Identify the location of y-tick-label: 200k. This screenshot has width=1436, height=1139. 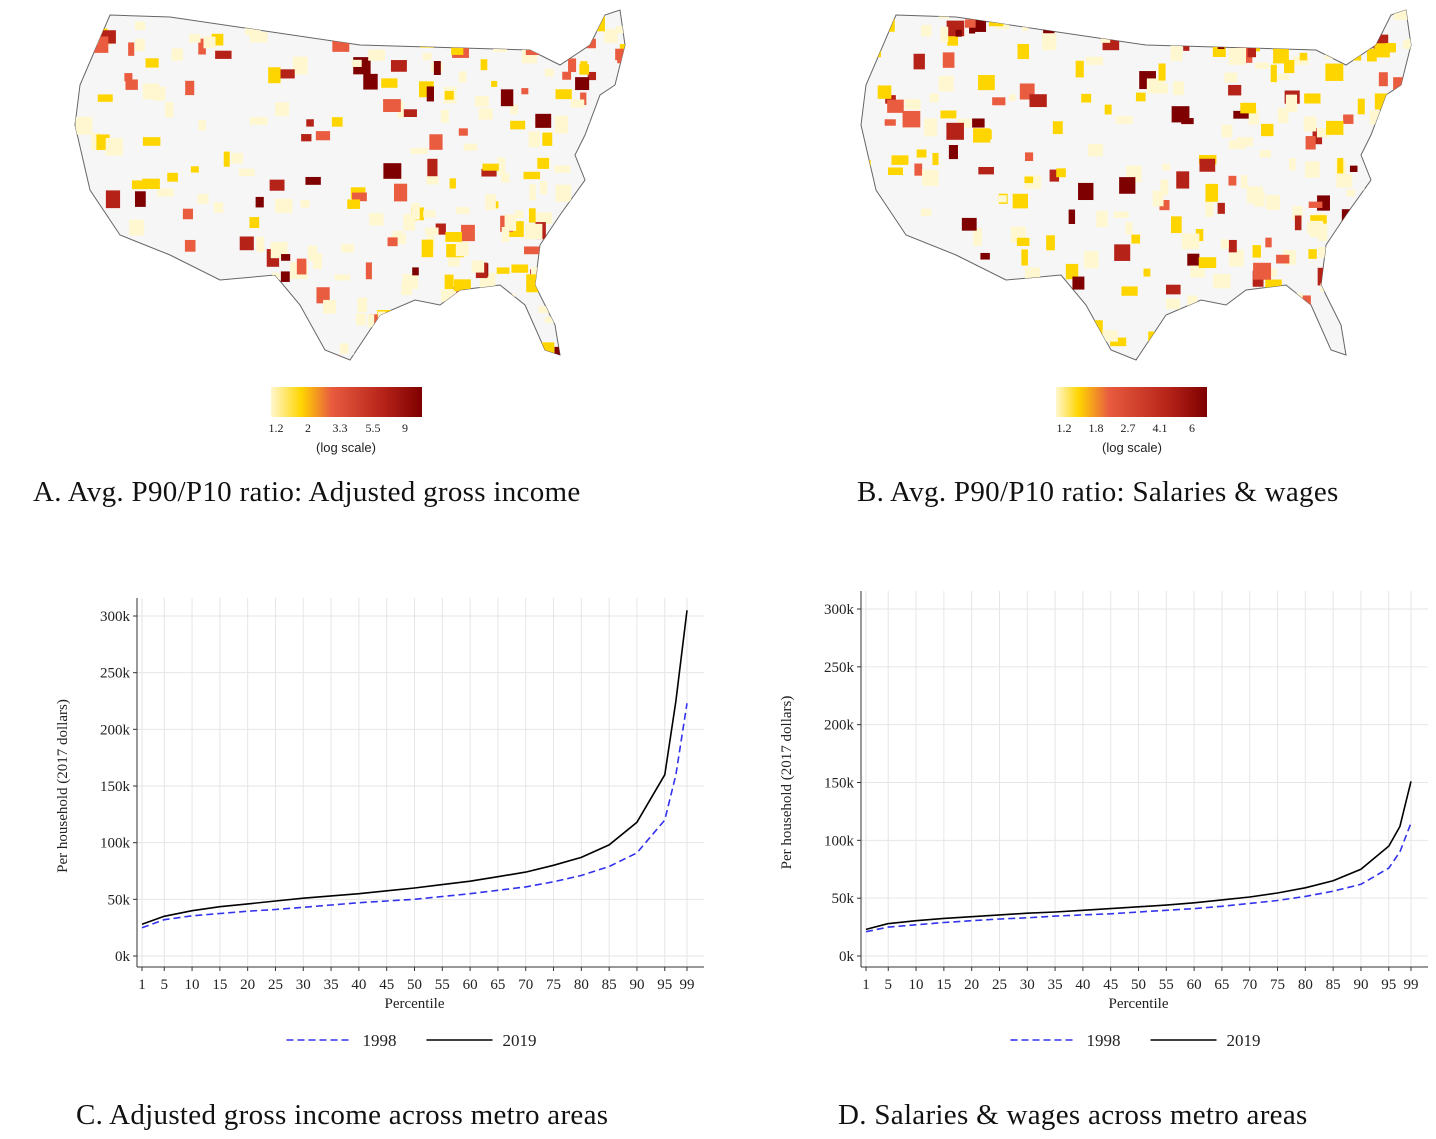
(839, 726).